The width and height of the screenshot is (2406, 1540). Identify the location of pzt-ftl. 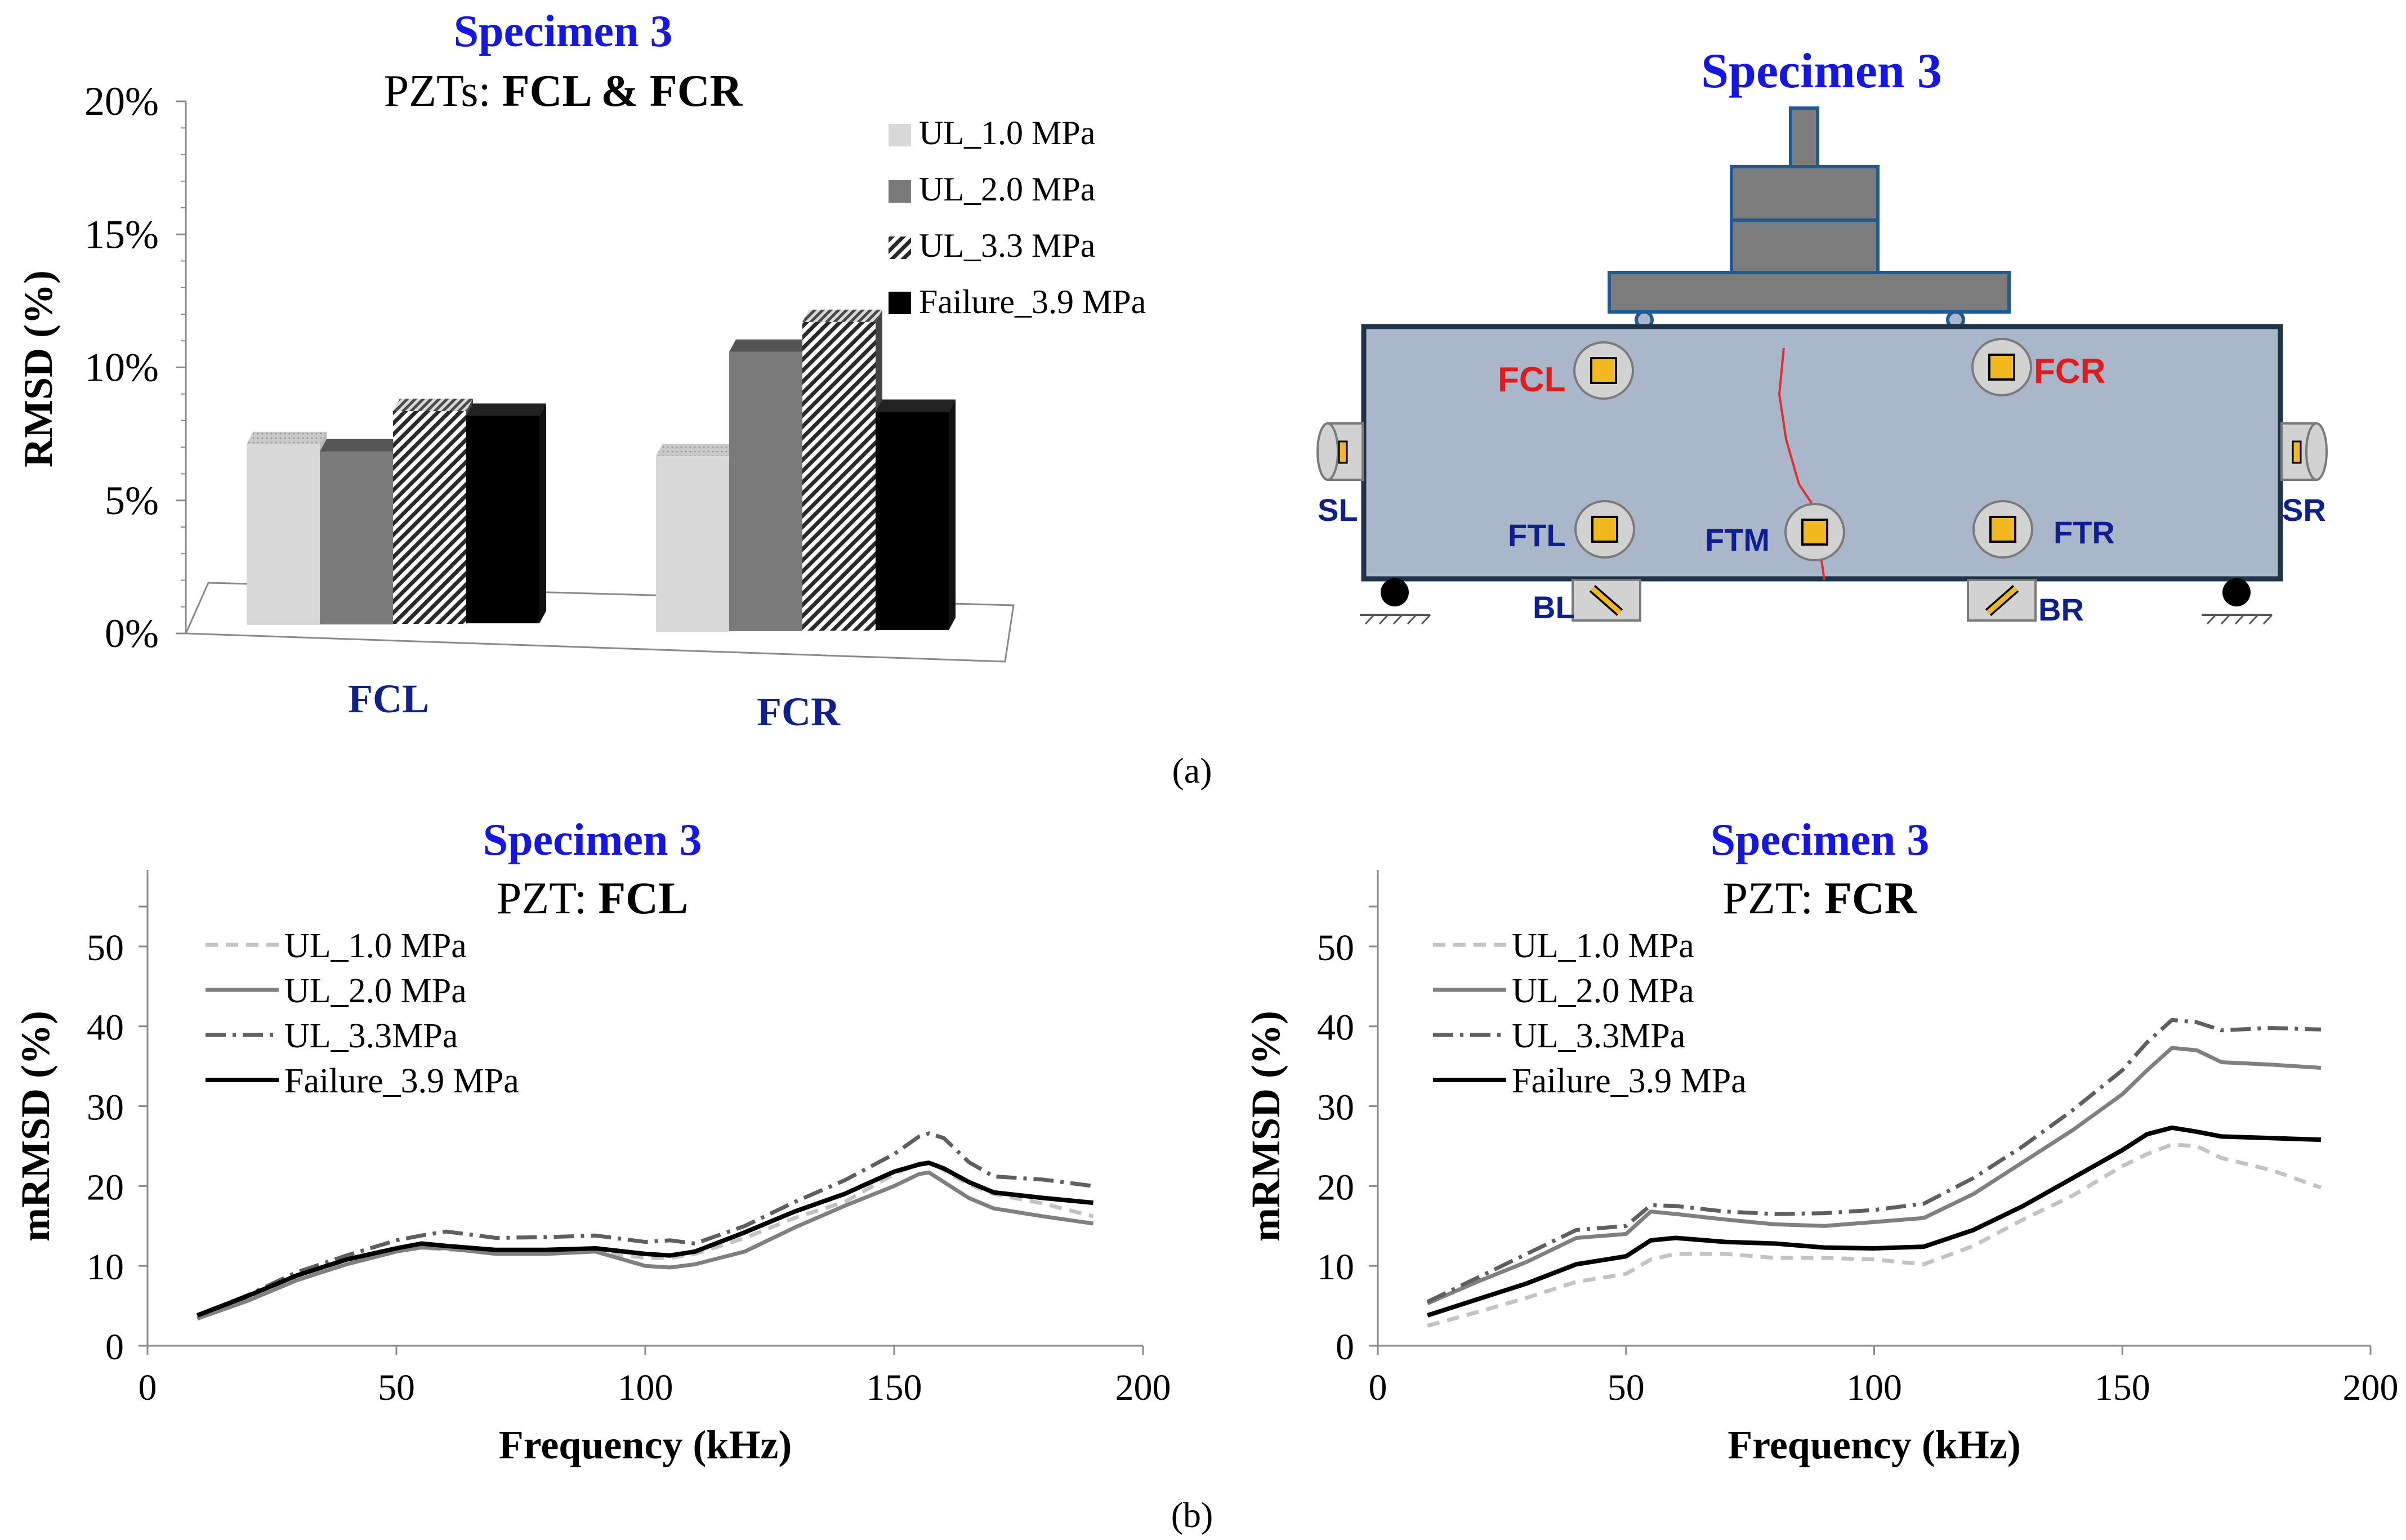
(1605, 529).